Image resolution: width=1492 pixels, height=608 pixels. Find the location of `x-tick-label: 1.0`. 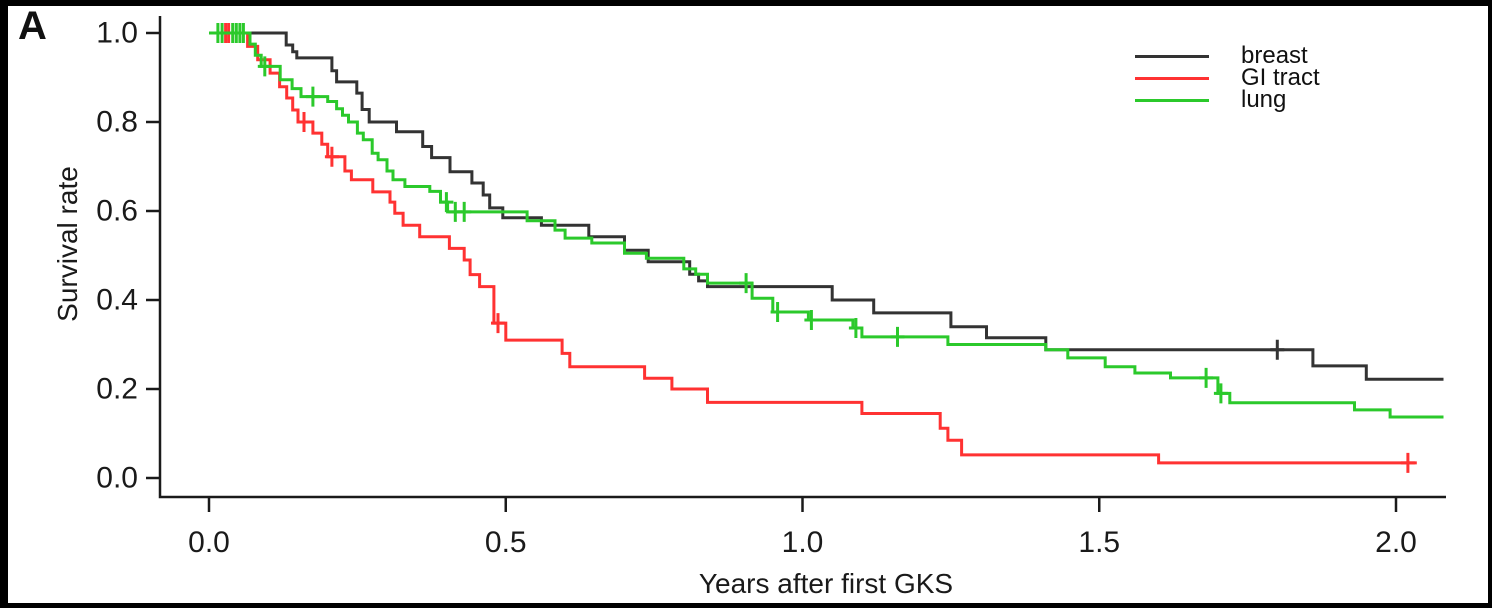

x-tick-label: 1.0 is located at coordinates (803, 542).